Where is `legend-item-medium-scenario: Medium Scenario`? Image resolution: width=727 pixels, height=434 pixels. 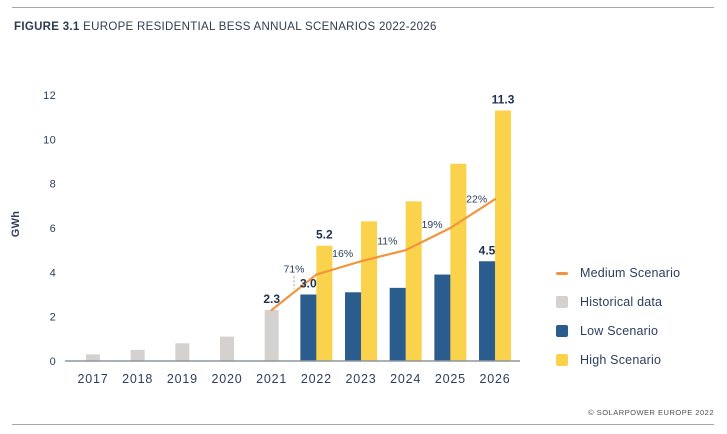 legend-item-medium-scenario: Medium Scenario is located at coordinates (618, 273).